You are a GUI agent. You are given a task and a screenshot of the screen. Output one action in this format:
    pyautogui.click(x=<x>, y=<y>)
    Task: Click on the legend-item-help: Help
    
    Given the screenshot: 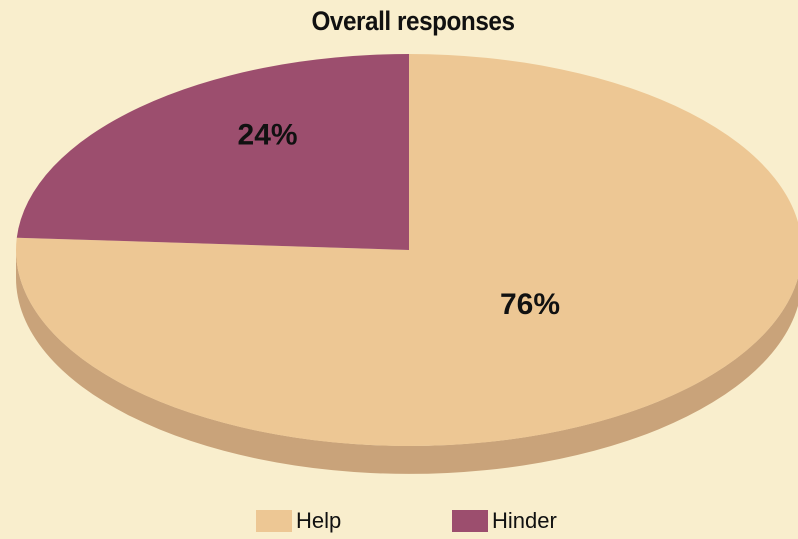 What is the action you would take?
    pyautogui.click(x=298, y=521)
    